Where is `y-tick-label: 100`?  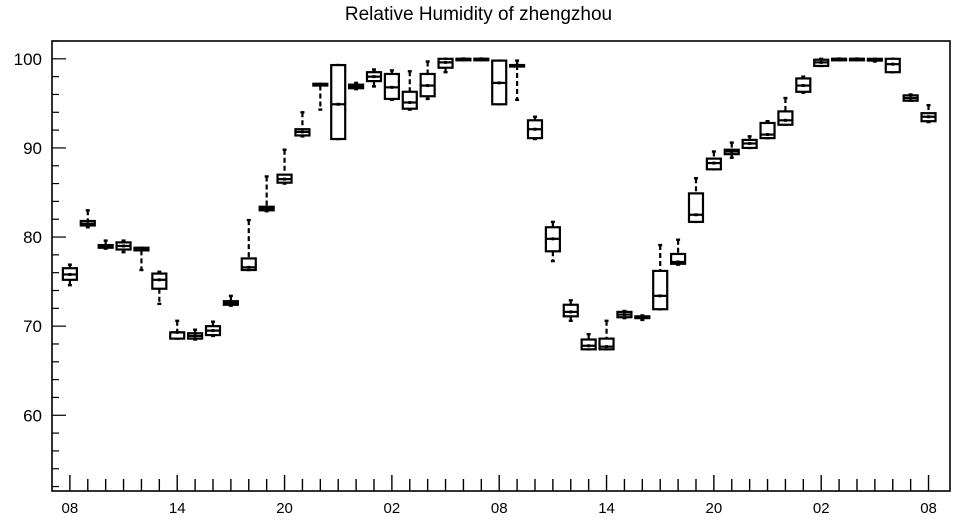
y-tick-label: 100 is located at coordinates (28, 59).